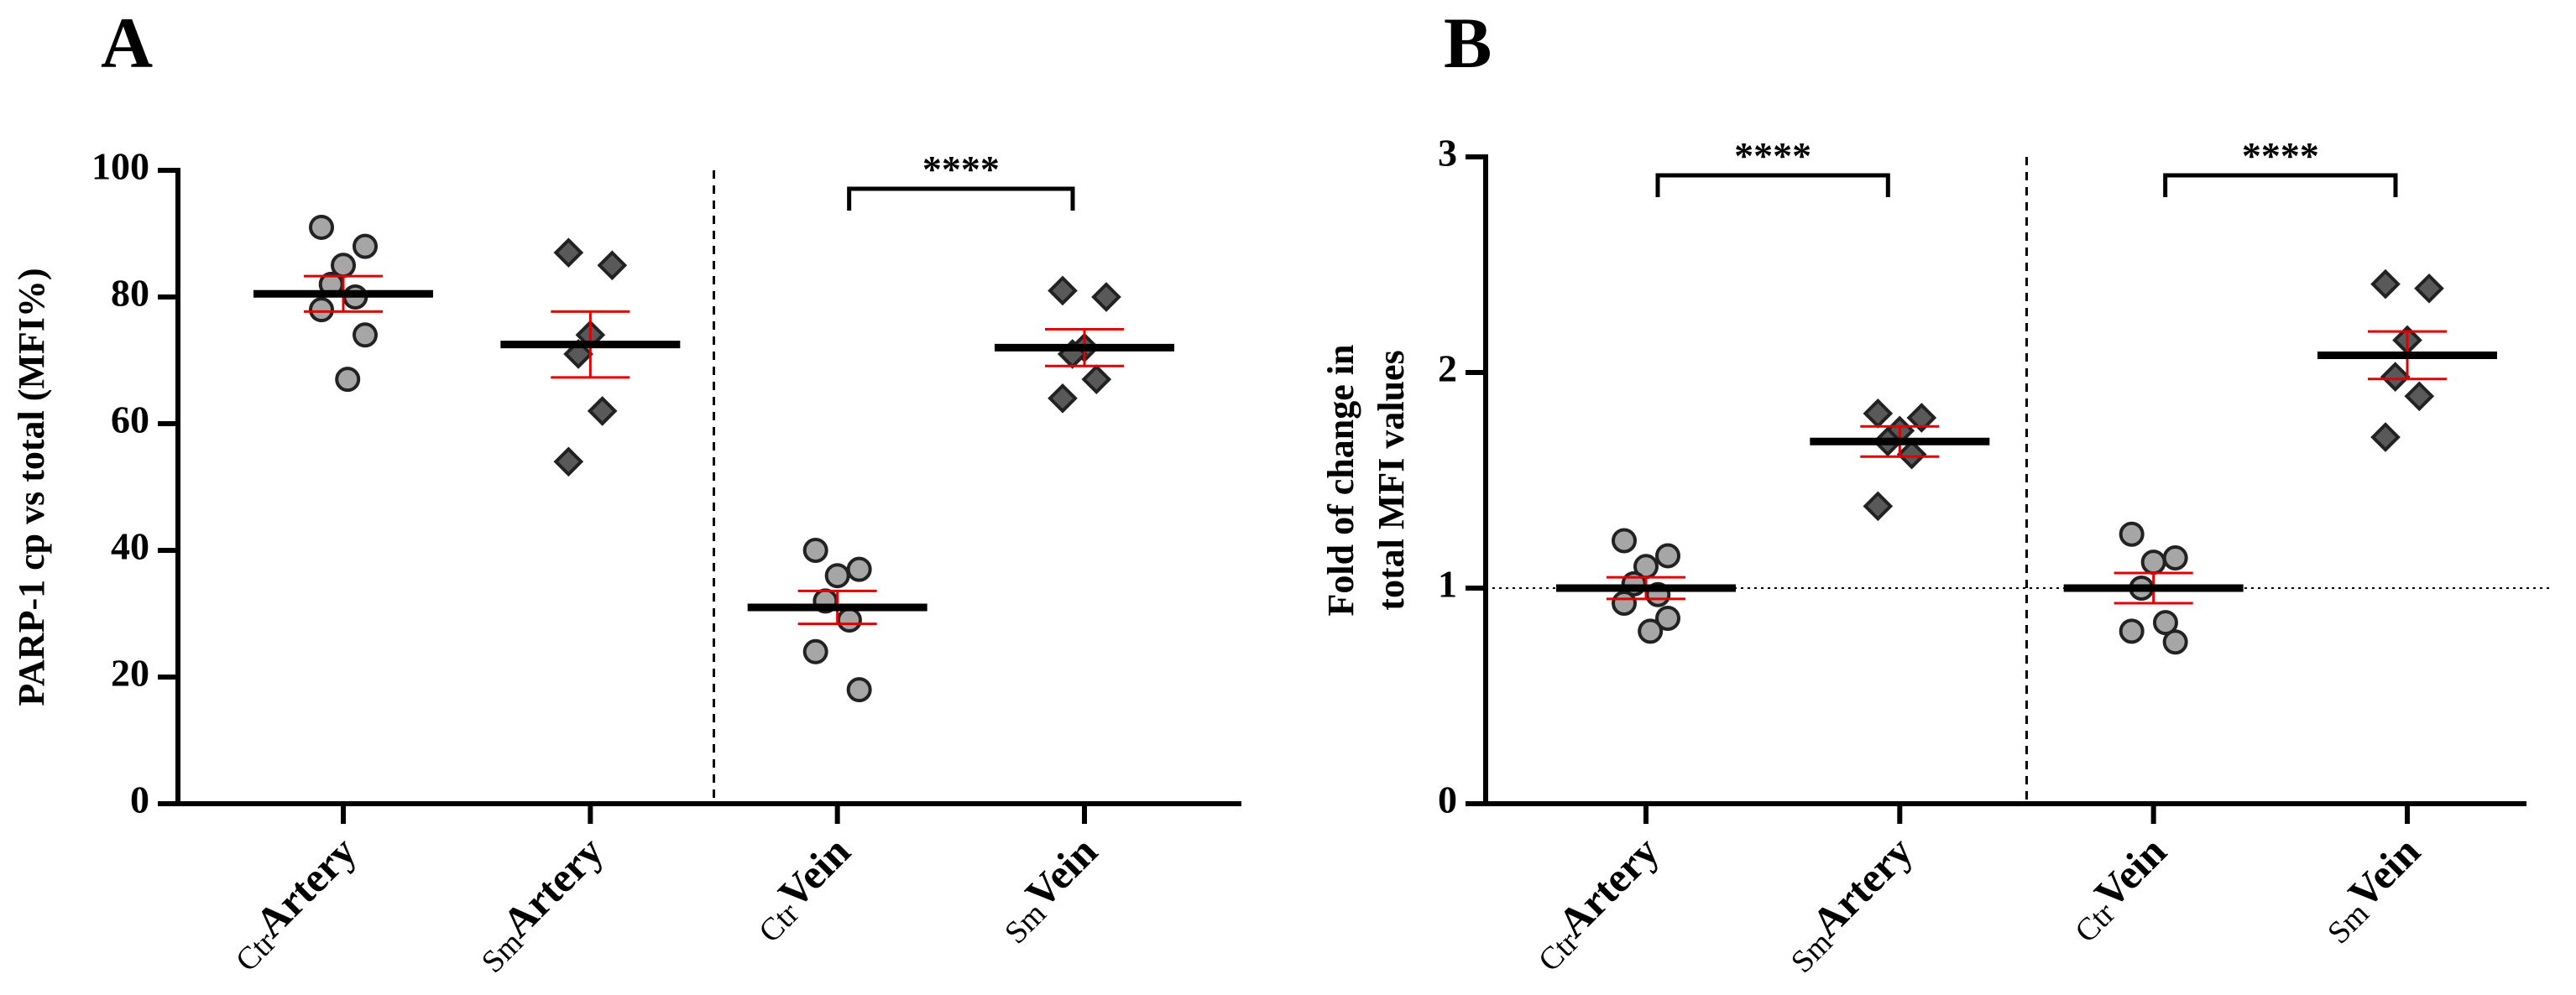 Image resolution: width=2576 pixels, height=995 pixels. Describe the element at coordinates (1447, 368) in the screenshot. I see `y-tick-label: 2` at that location.